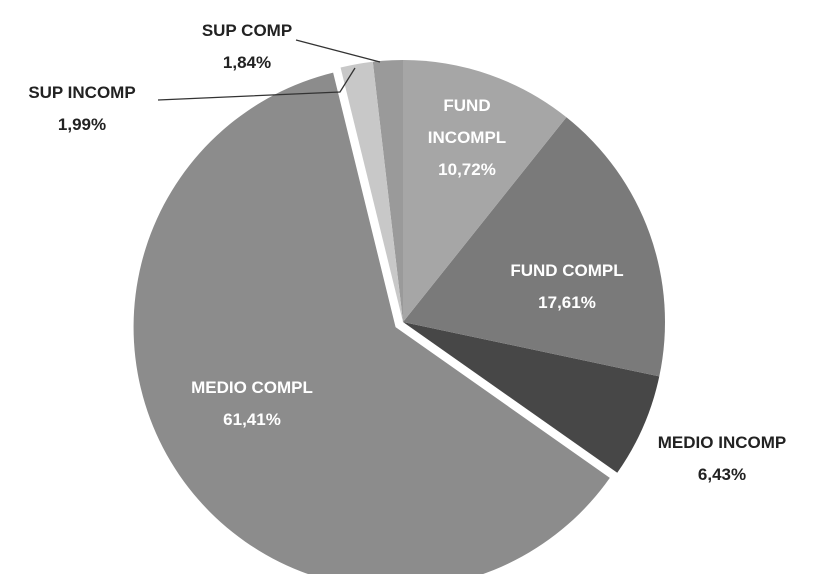  I want to click on value-label: 1,99%, so click(82, 124).